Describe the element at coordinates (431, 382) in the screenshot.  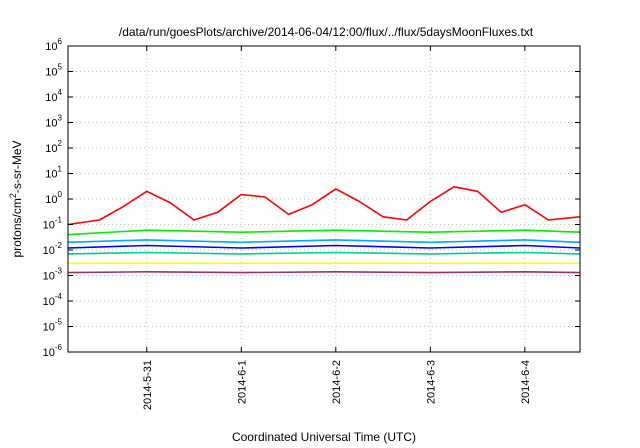
I see `x-tick-label: 2014-6-3` at that location.